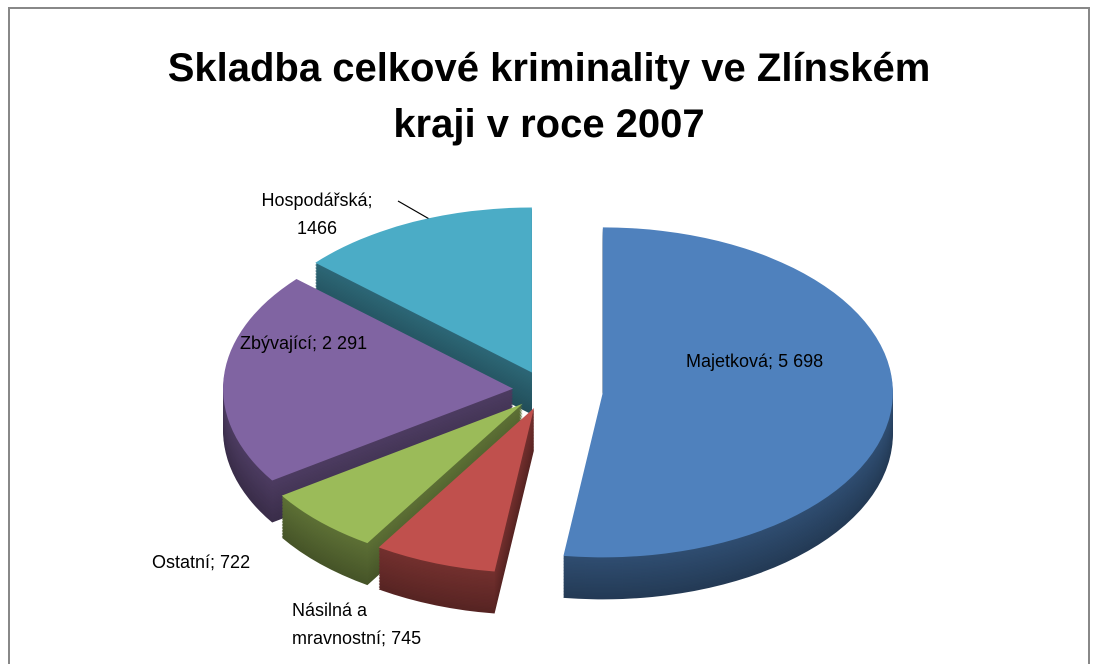  I want to click on data-label: Násilná a mravnostní; 745, so click(372, 624).